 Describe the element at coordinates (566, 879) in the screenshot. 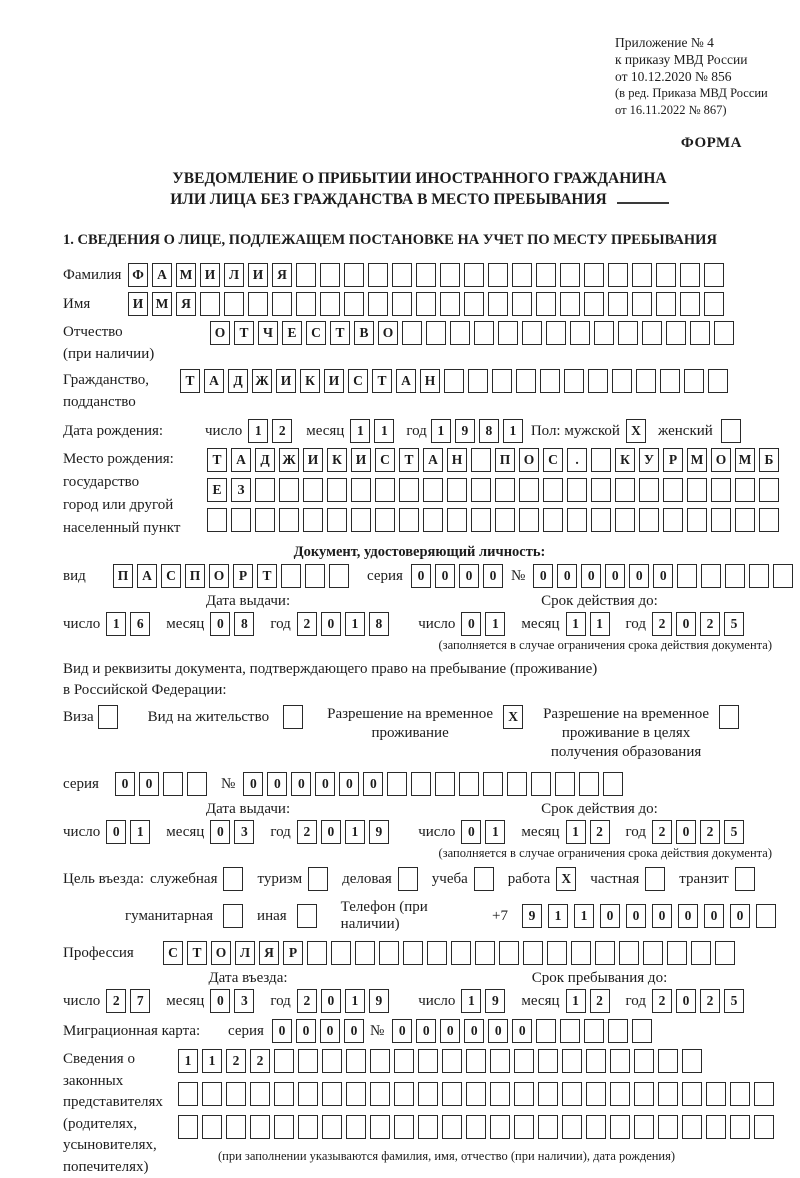

I see `purpose-rabota-checkbox: X` at that location.